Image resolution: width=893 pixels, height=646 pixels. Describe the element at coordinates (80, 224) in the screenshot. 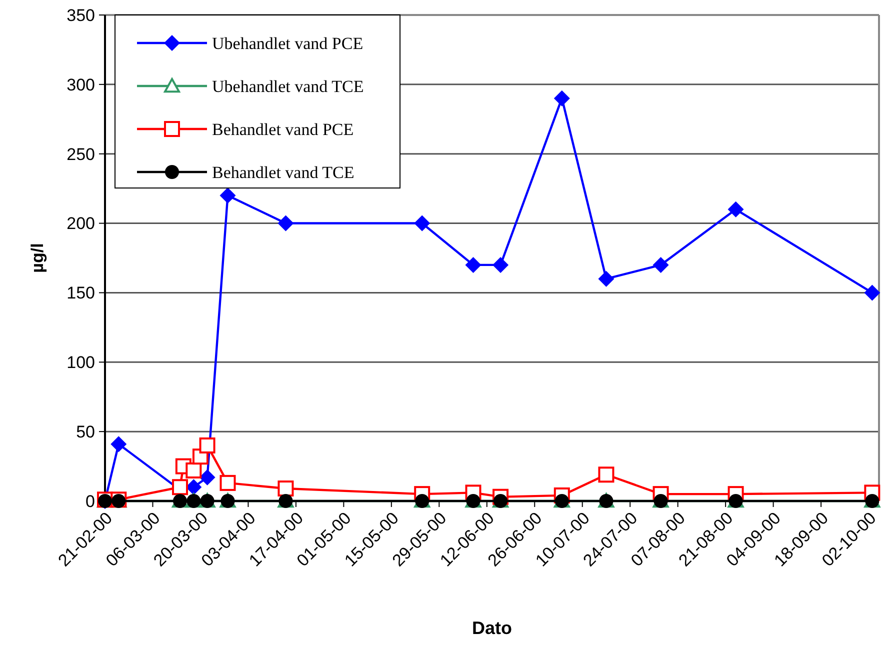

I see `y-tick-label: 200` at that location.